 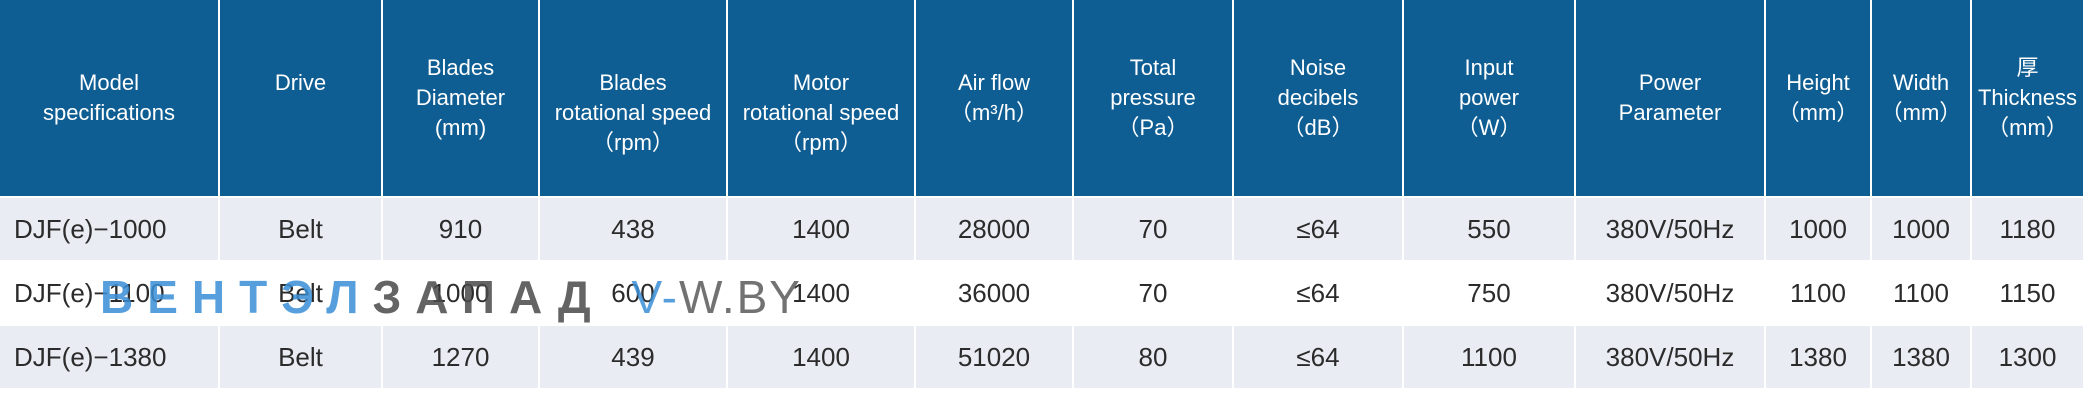 I want to click on header-line: Noise, so click(x=1318, y=67).